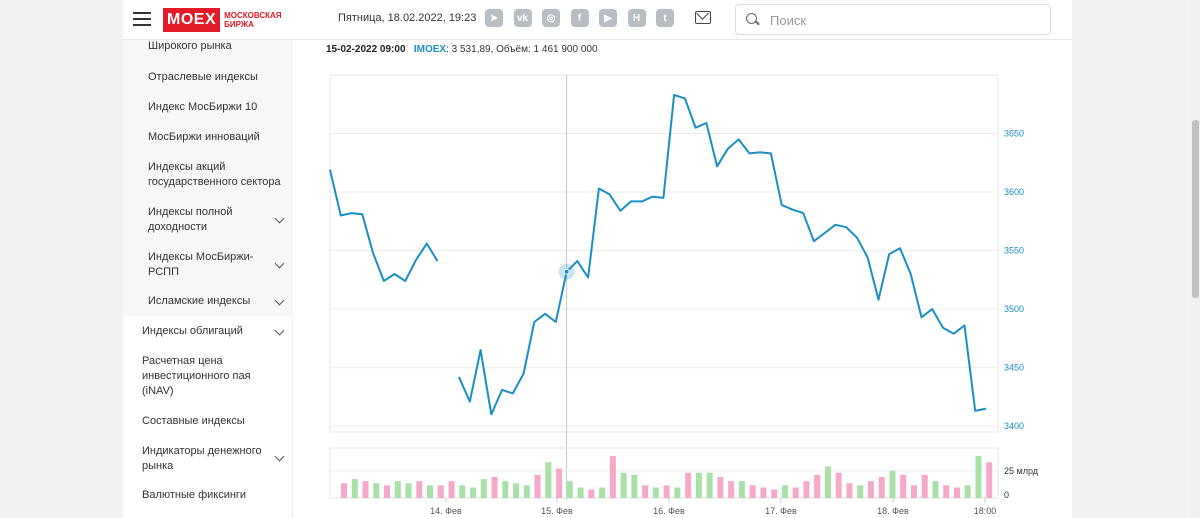 Image resolution: width=1200 pixels, height=518 pixels. Describe the element at coordinates (214, 174) in the screenshot. I see `sidebar-subitem: Индексы акций государственного сектора` at that location.